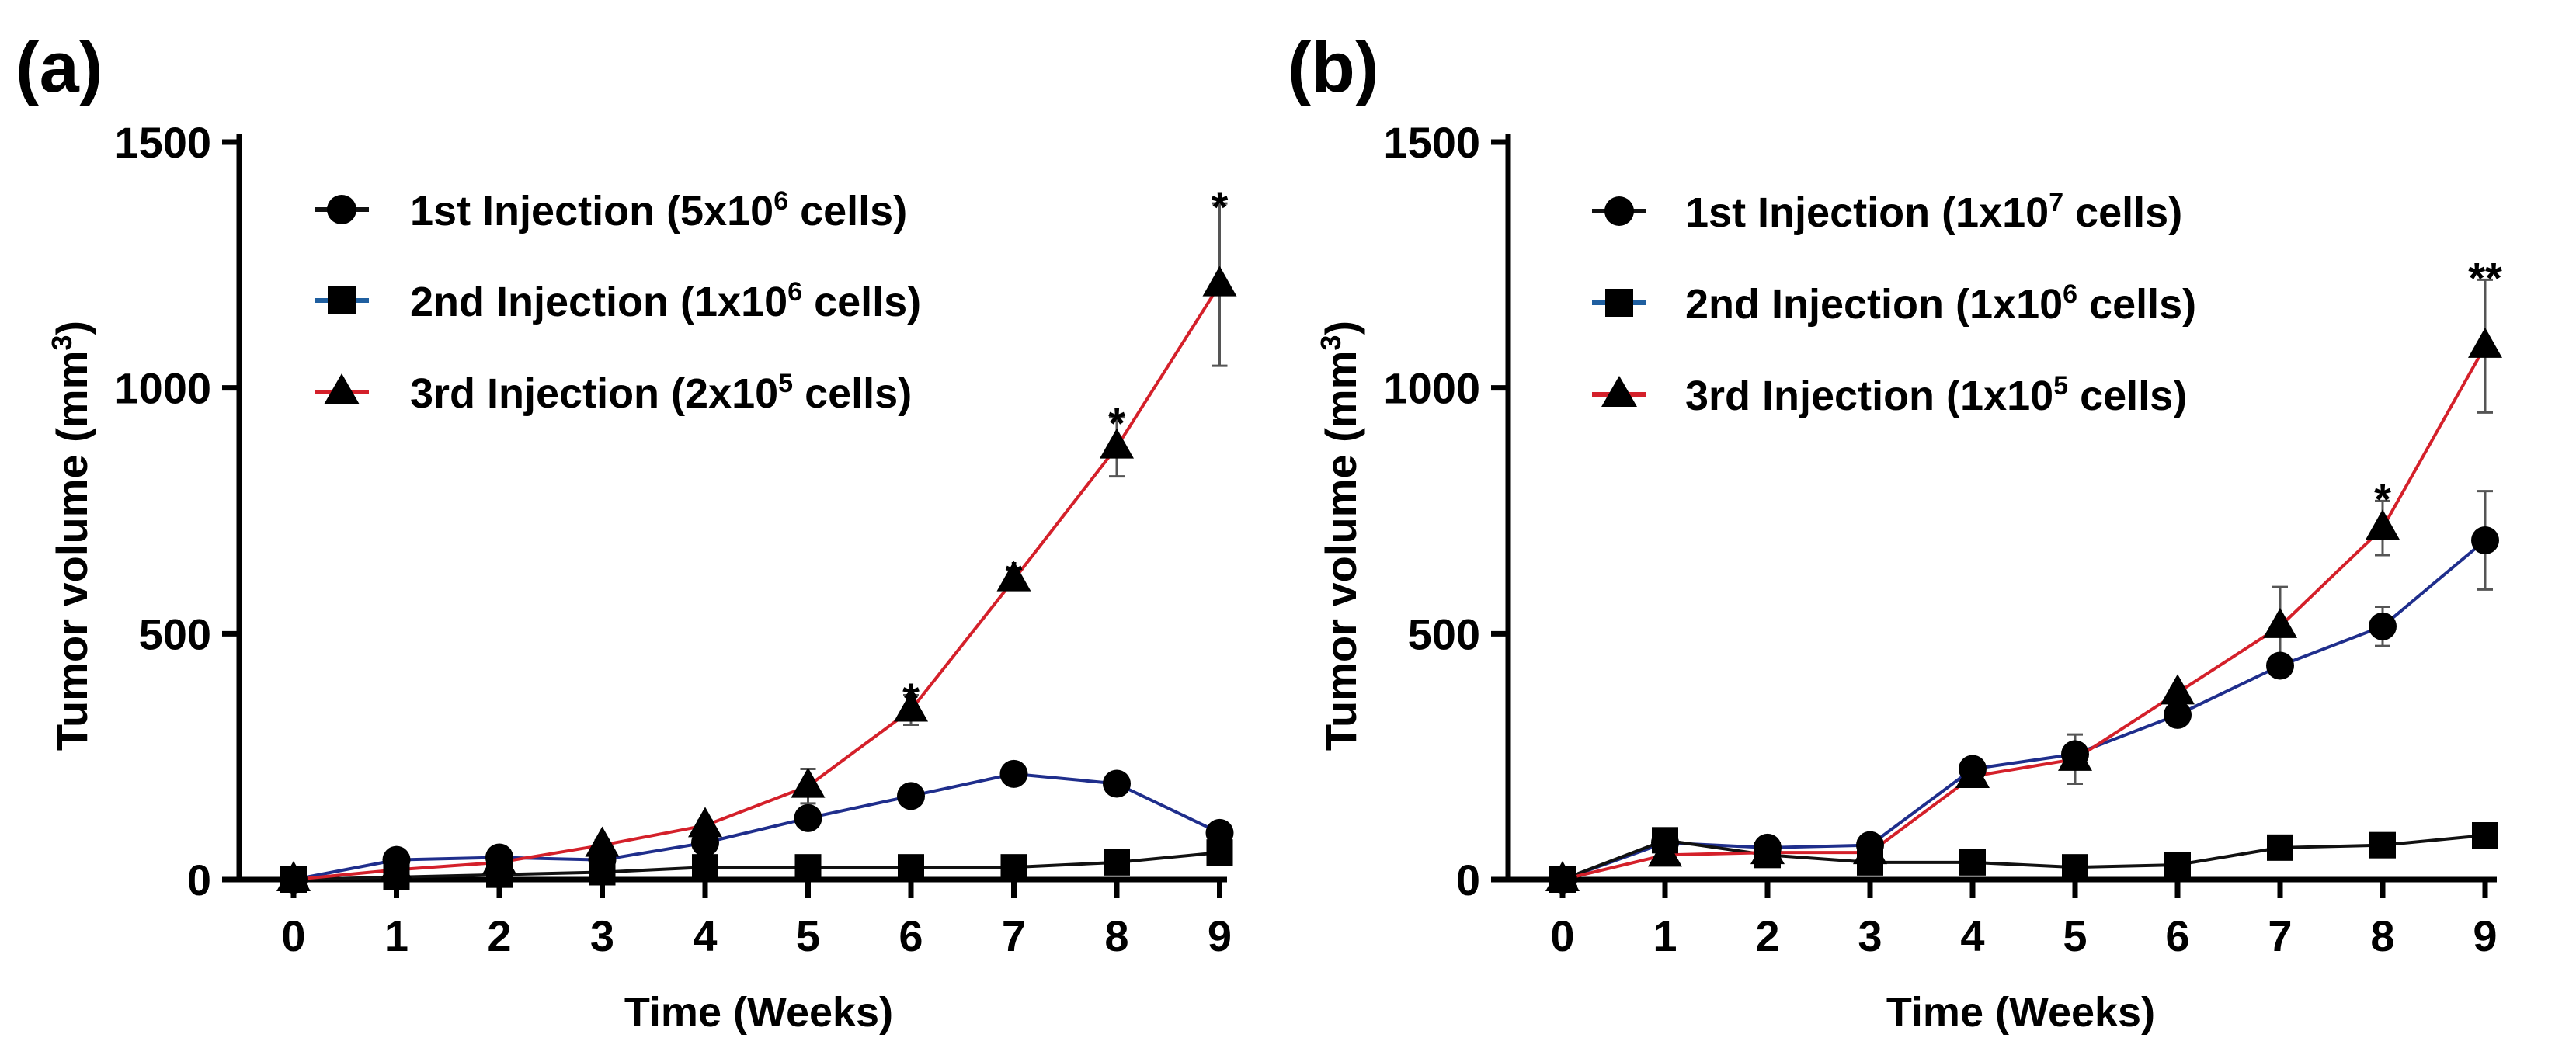 The image size is (2576, 1062). Describe the element at coordinates (1767, 935) in the screenshot. I see `x-tick-label-b: 2` at that location.